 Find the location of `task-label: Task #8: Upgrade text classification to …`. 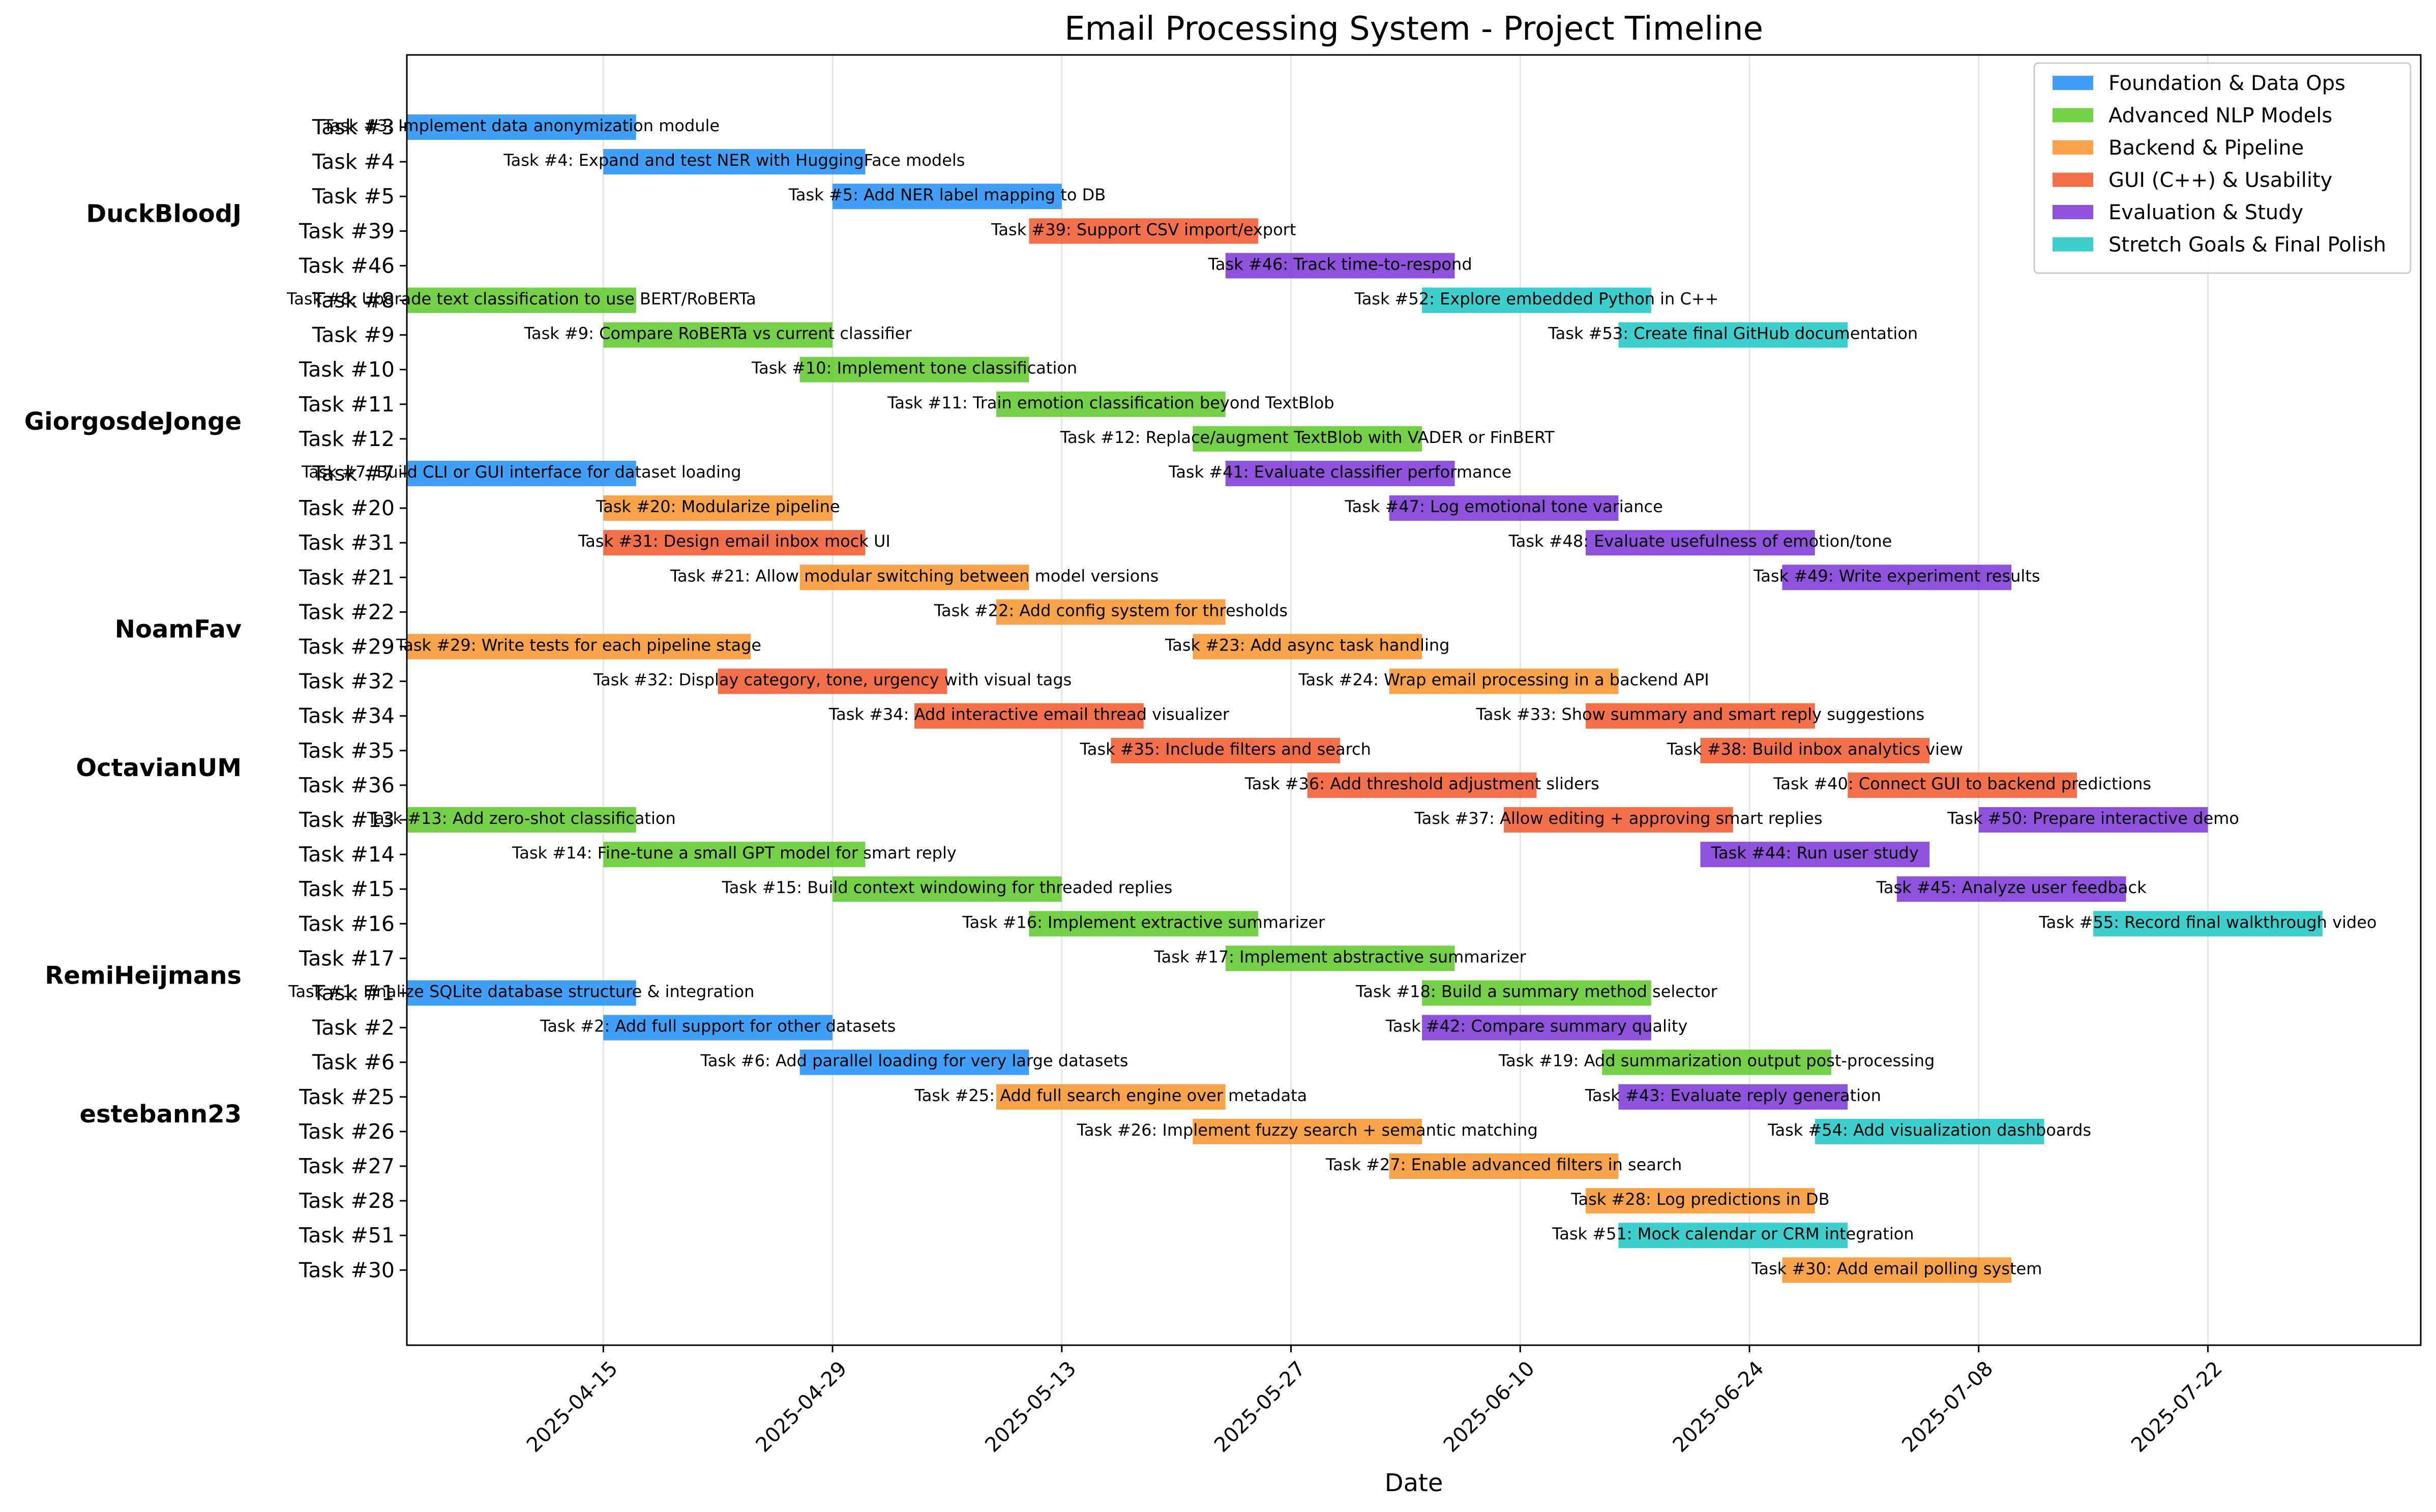

task-label: Task #8: Upgrade text classification to … is located at coordinates (521, 299).